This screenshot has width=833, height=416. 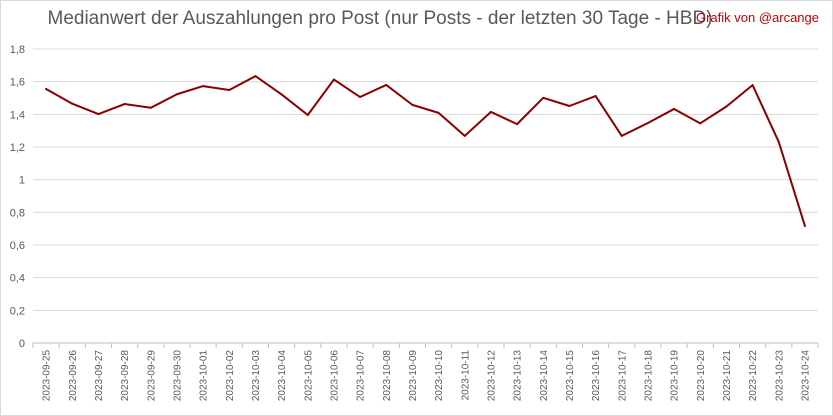 I want to click on x-tick-label: 2023-10-08, so click(x=387, y=376).